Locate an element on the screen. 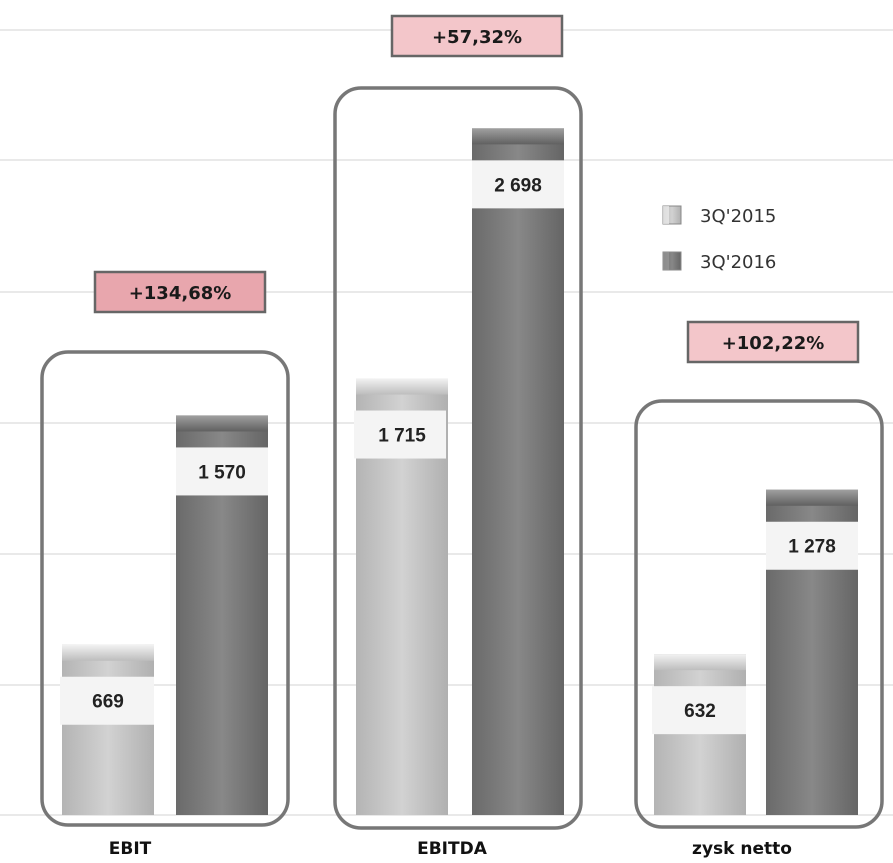  data-label: 1 715 is located at coordinates (400, 434).